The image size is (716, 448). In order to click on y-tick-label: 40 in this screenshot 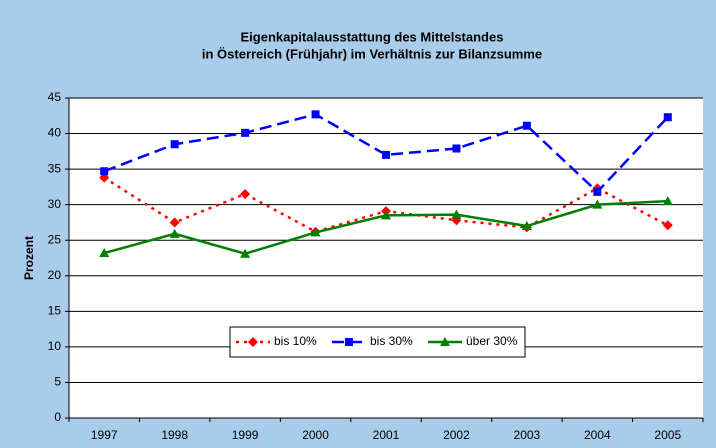, I will do `click(55, 133)`.